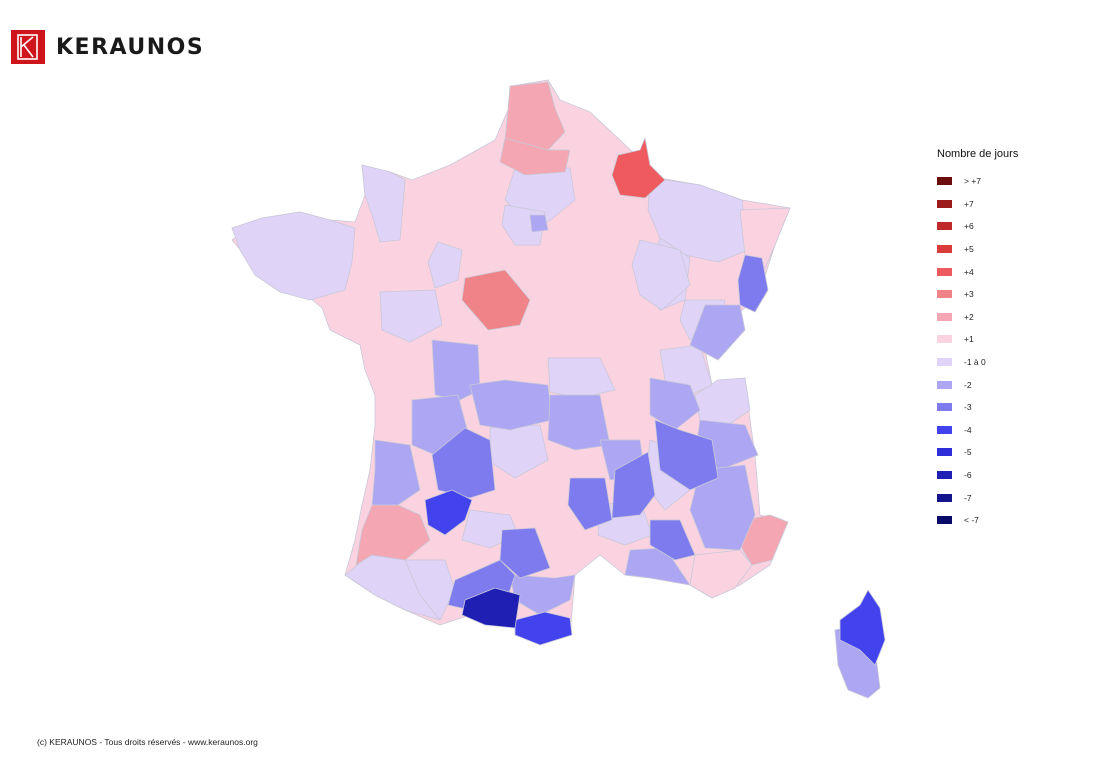 This screenshot has height=777, width=1098. What do you see at coordinates (293, 256) in the screenshot?
I see `region-bretagne` at bounding box center [293, 256].